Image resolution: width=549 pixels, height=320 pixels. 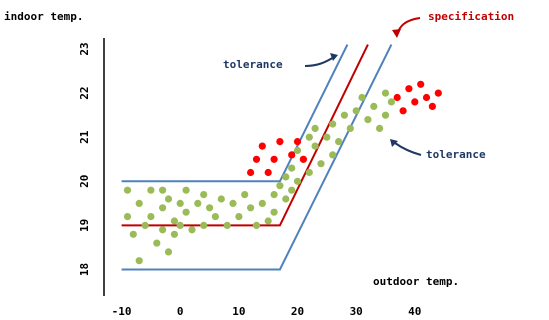 What do you see at coordinates (471, 16) in the screenshot?
I see `annotation-specification: specification` at bounding box center [471, 16].